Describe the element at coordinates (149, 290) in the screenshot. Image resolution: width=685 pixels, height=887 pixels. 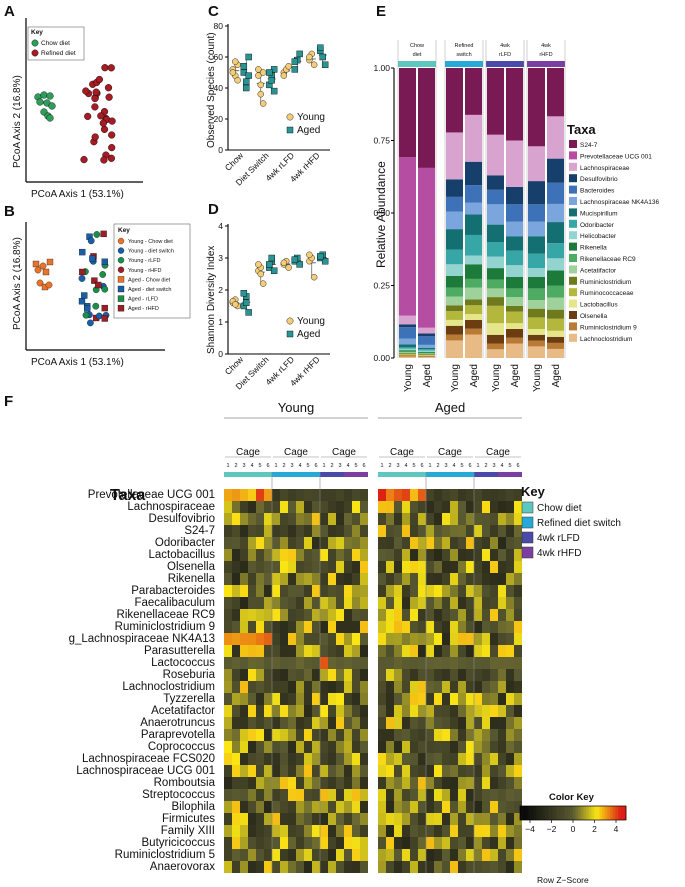
I see `pcoa-b-legend-label: Aged - diet switch` at that location.